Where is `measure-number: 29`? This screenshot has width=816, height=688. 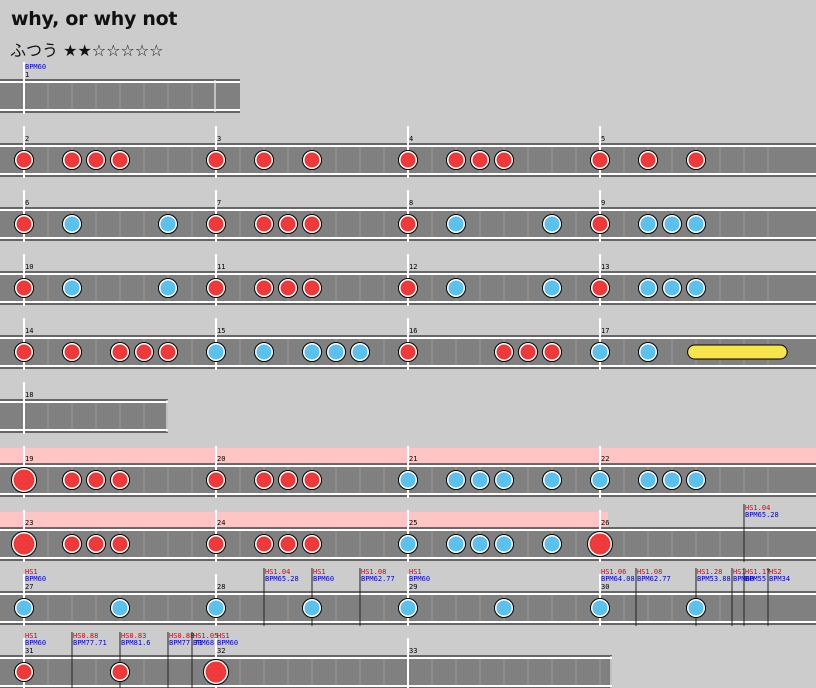 measure-number: 29 is located at coordinates (413, 587).